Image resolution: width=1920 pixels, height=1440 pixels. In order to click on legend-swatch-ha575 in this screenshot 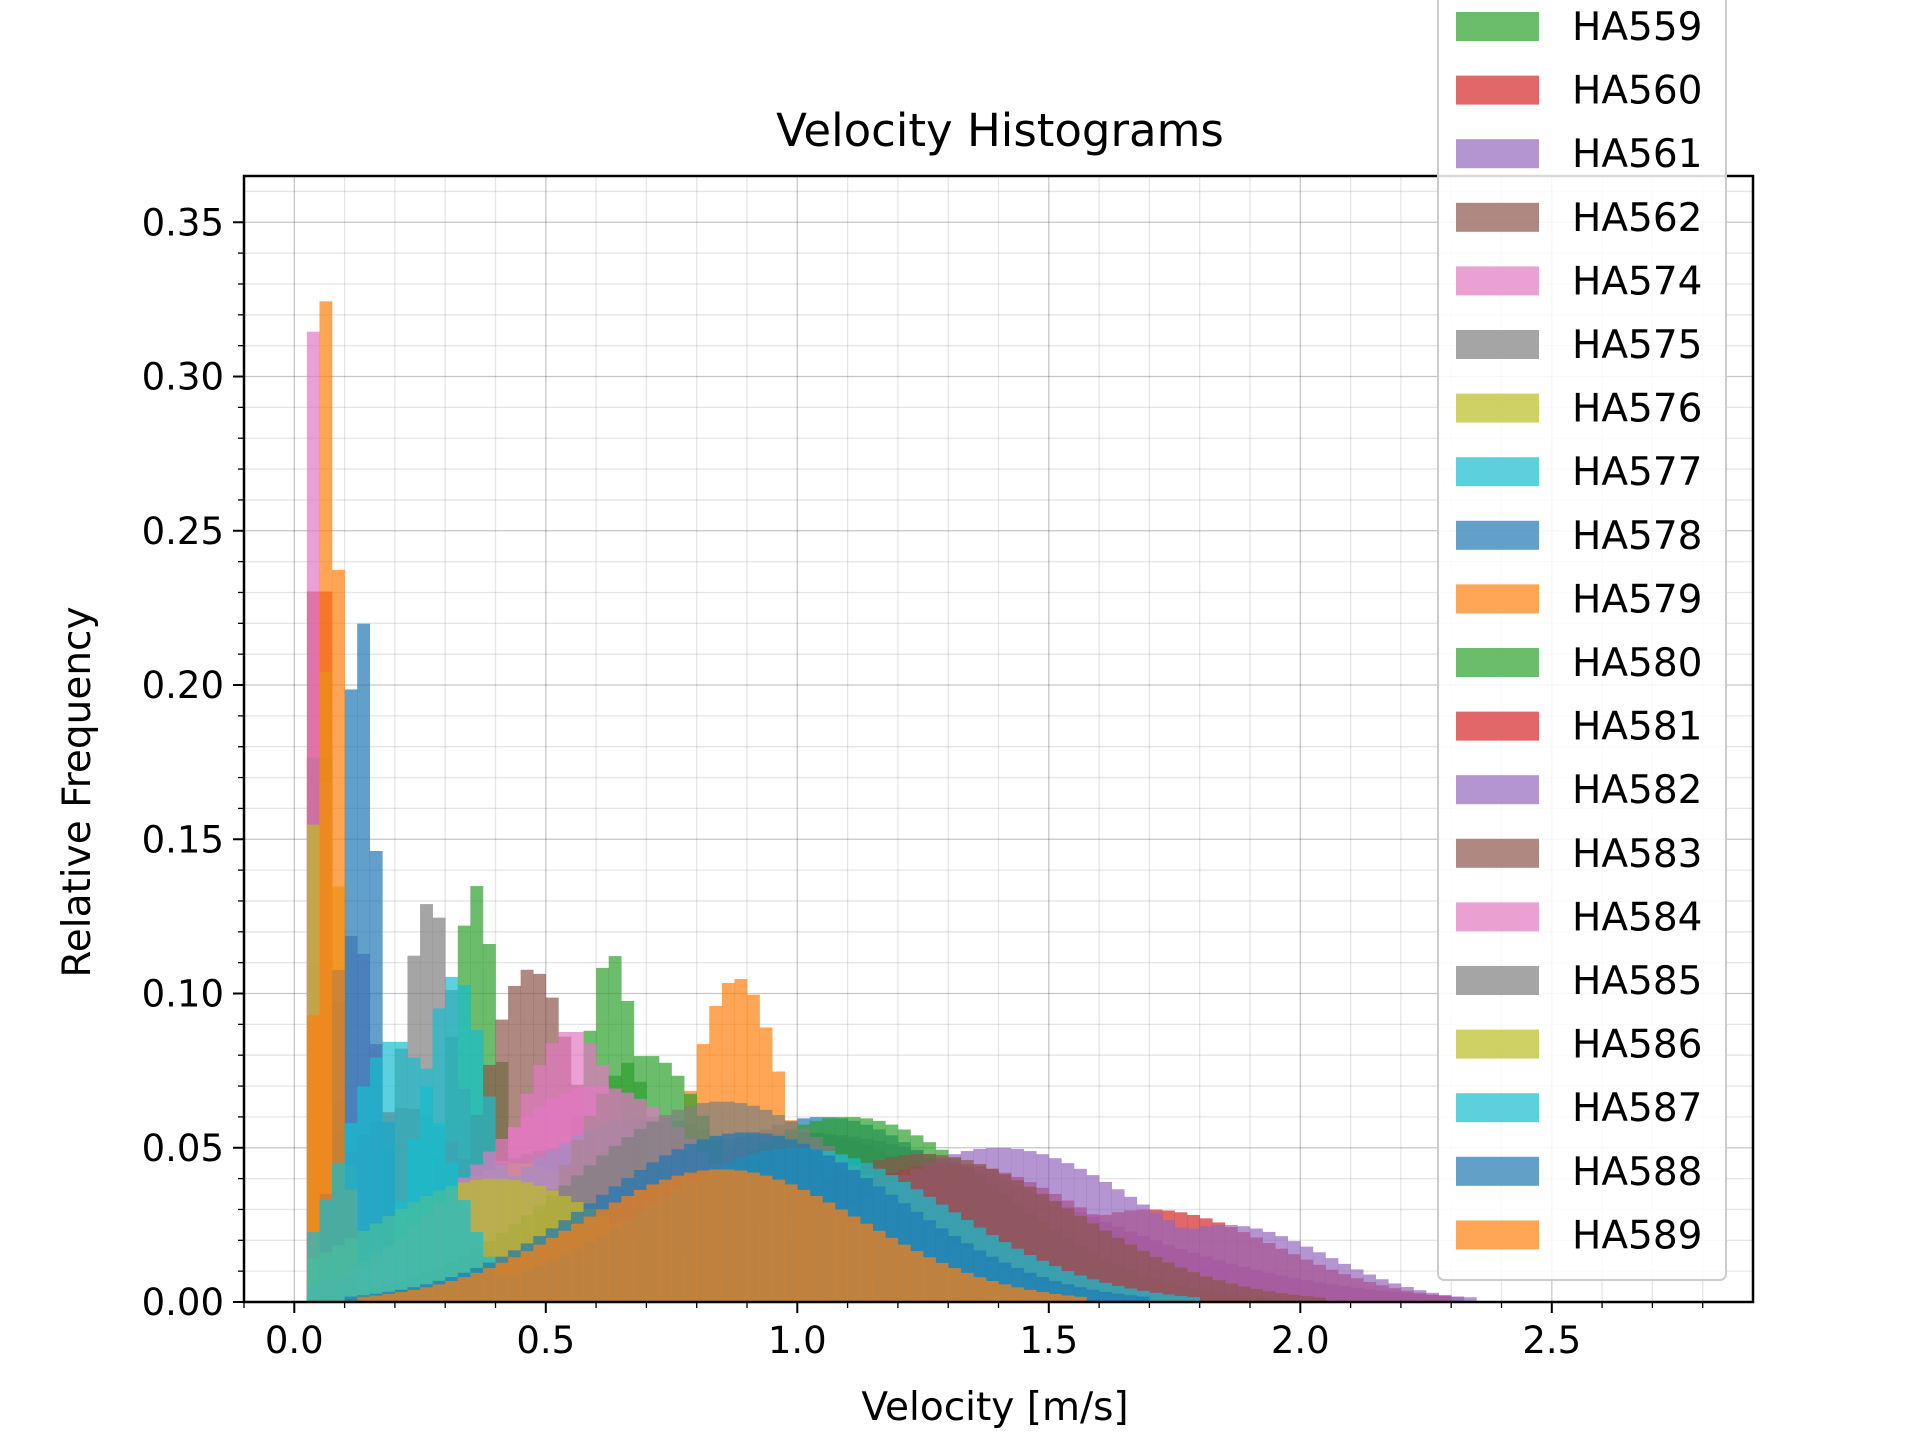, I will do `click(1497, 344)`.